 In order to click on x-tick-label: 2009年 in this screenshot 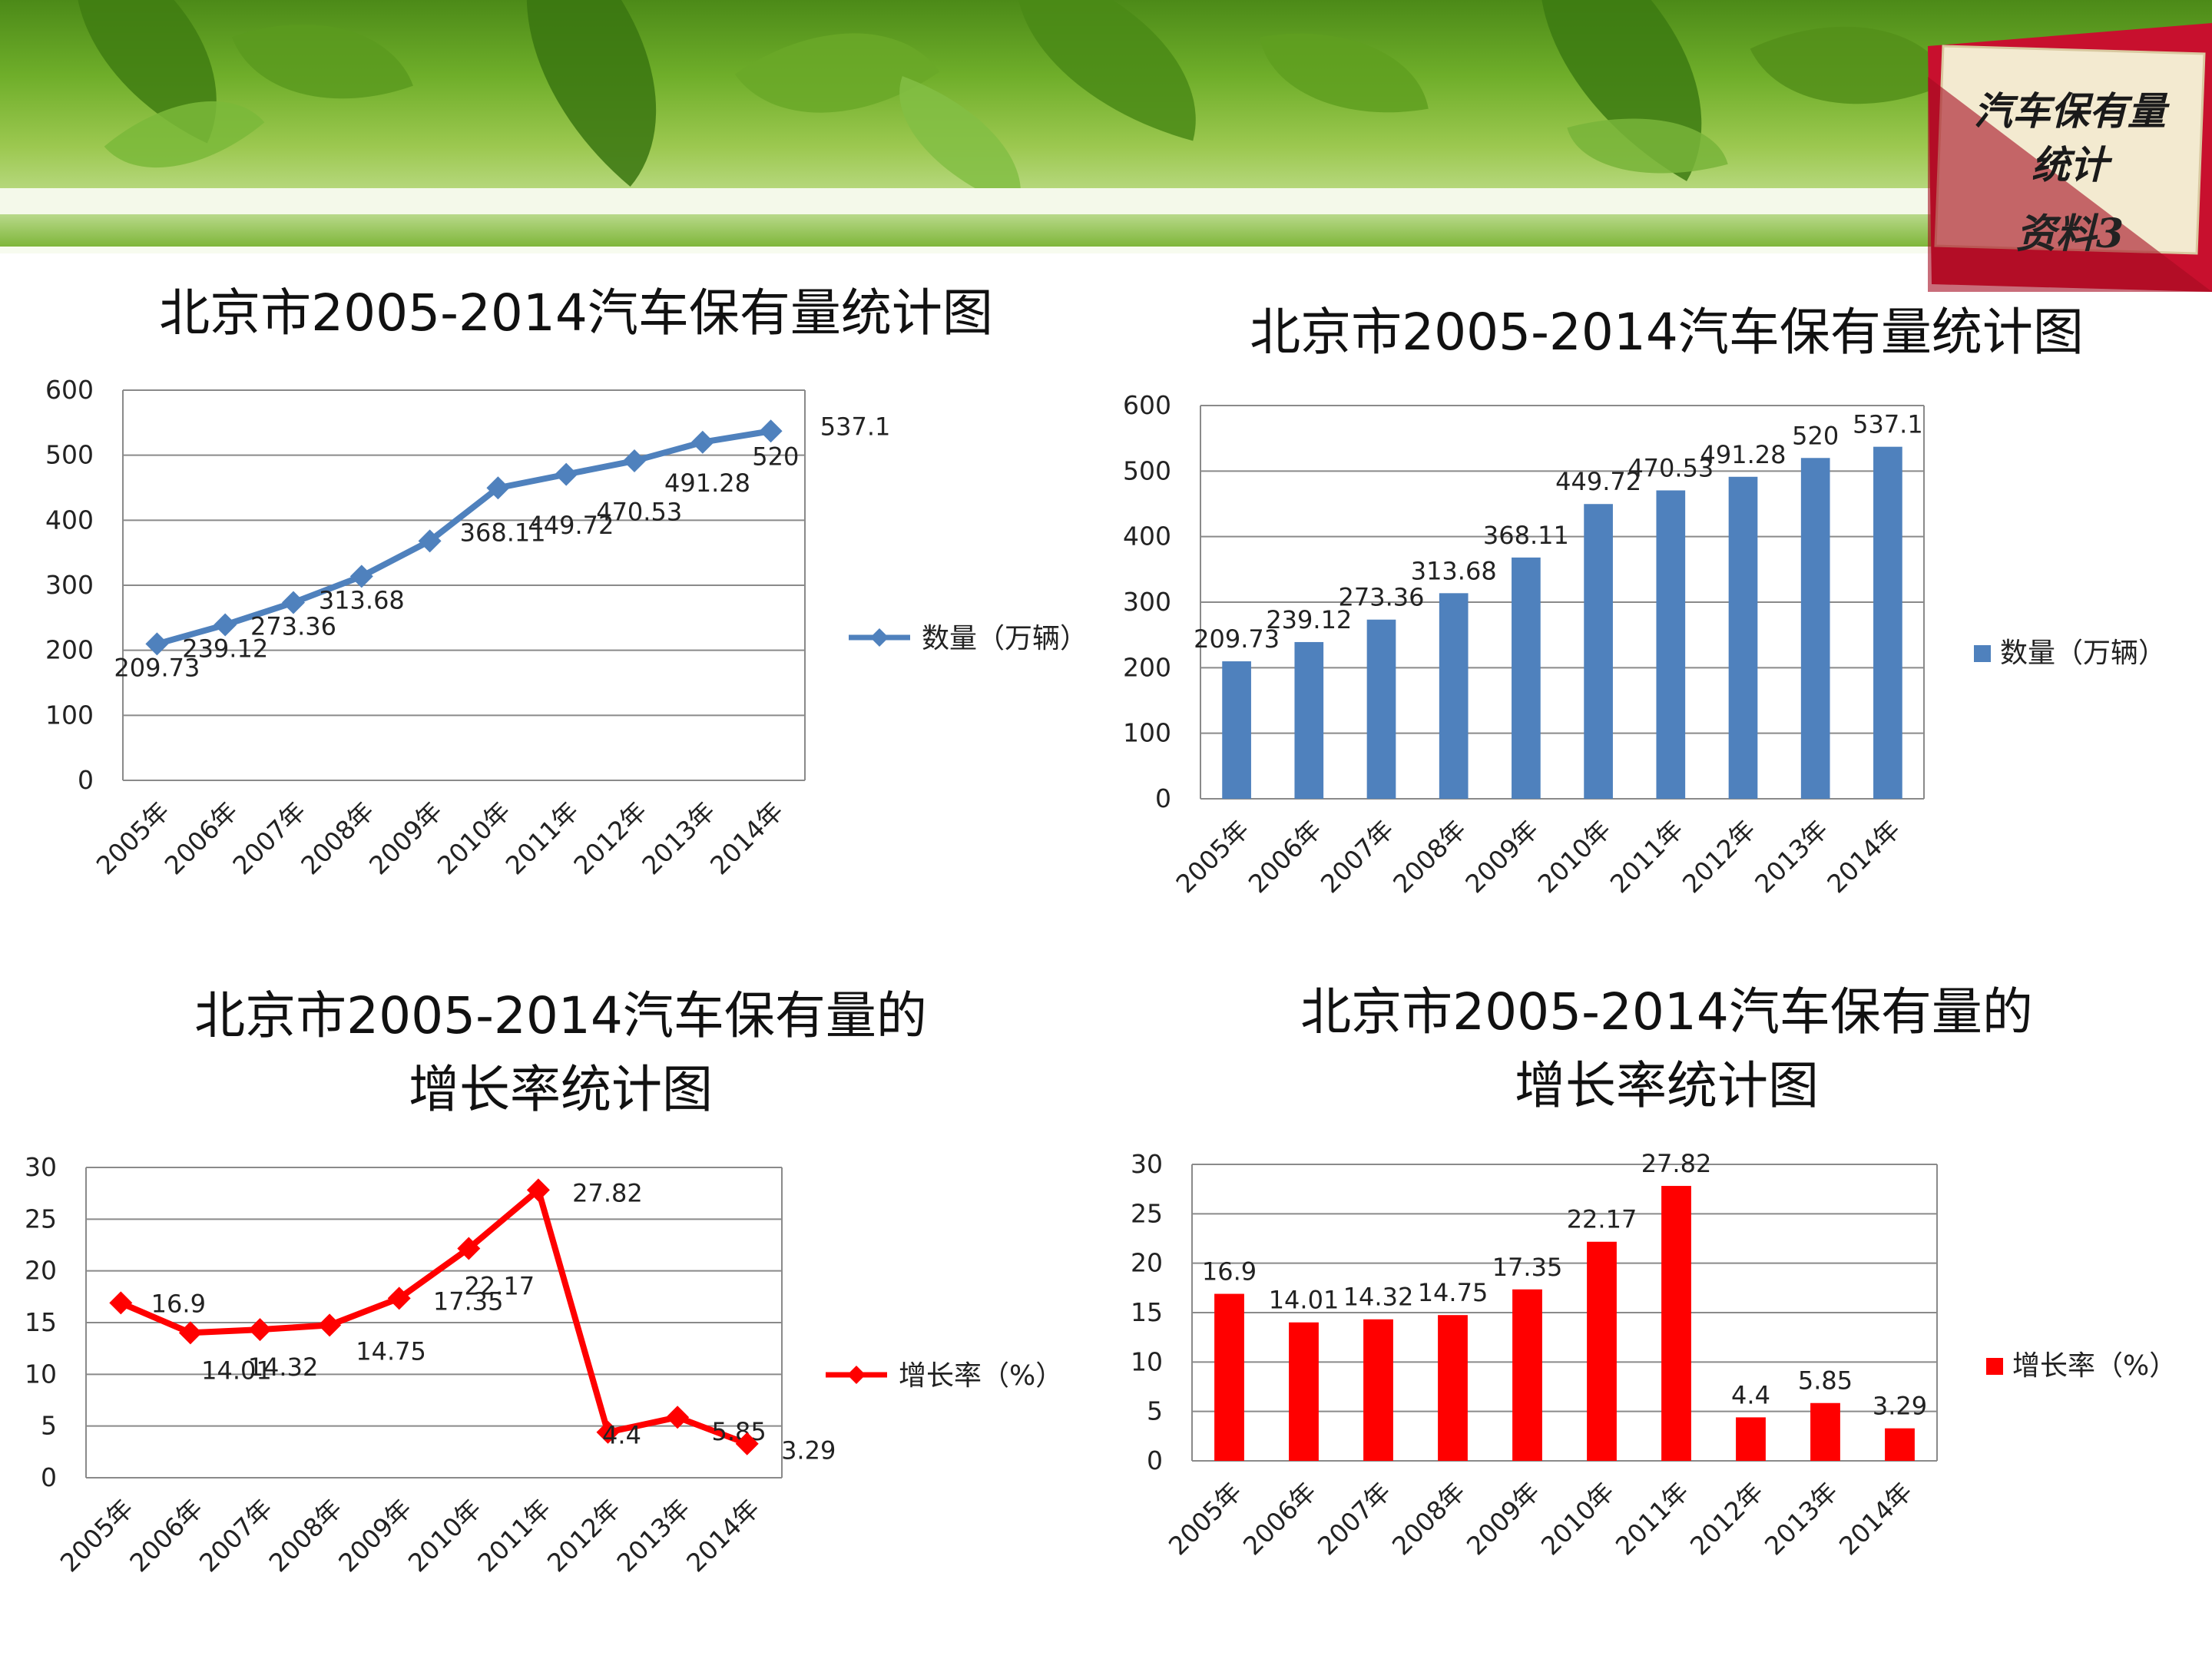, I will do `click(1503, 1519)`.